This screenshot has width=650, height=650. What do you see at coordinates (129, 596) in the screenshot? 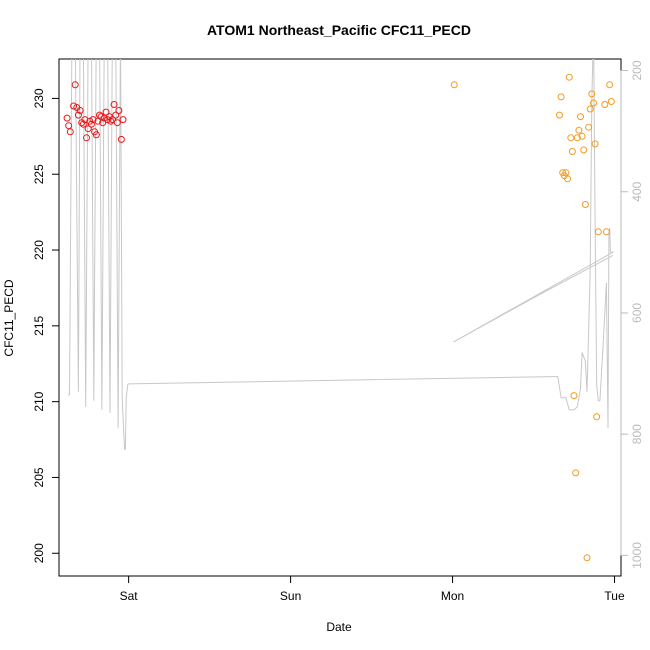
I see `x-tick-label: Sat` at bounding box center [129, 596].